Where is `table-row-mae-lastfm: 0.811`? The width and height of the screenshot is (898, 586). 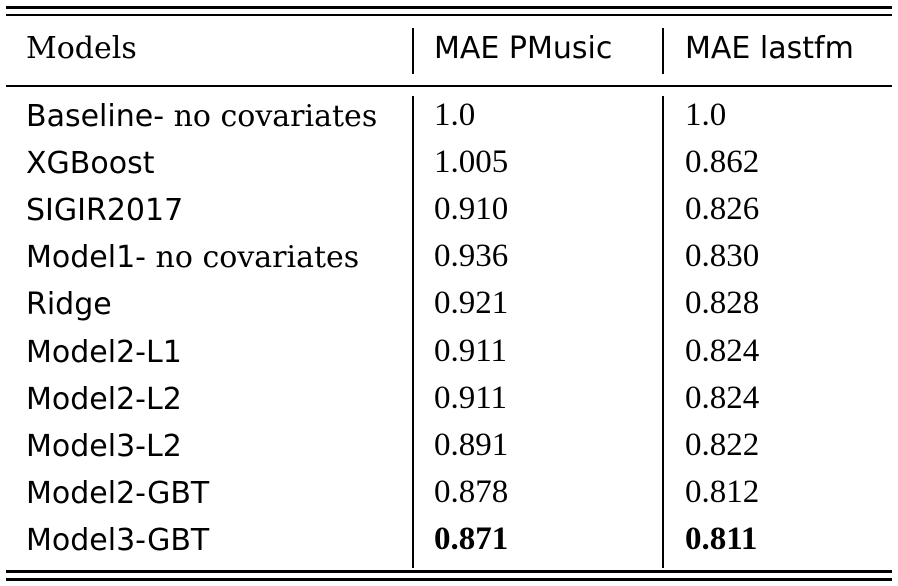
table-row-mae-lastfm: 0.811 is located at coordinates (721, 539).